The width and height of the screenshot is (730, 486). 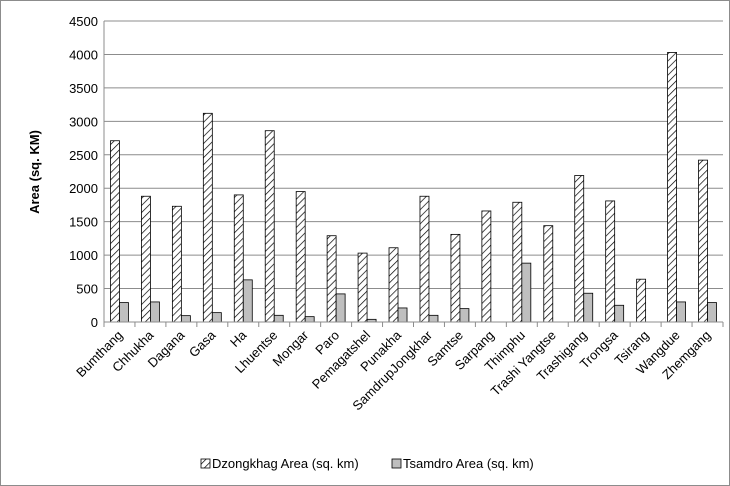 I want to click on y-tick-label: 3000, so click(x=83, y=121).